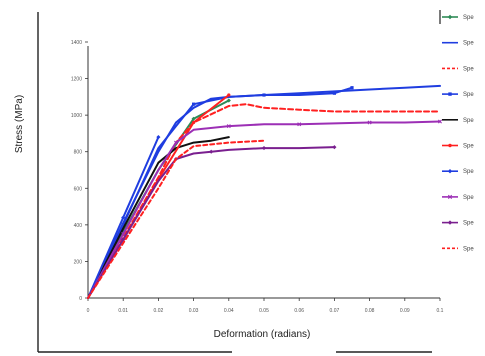 Image resolution: width=485 pixels, height=356 pixels. I want to click on series-line, so click(158, 217).